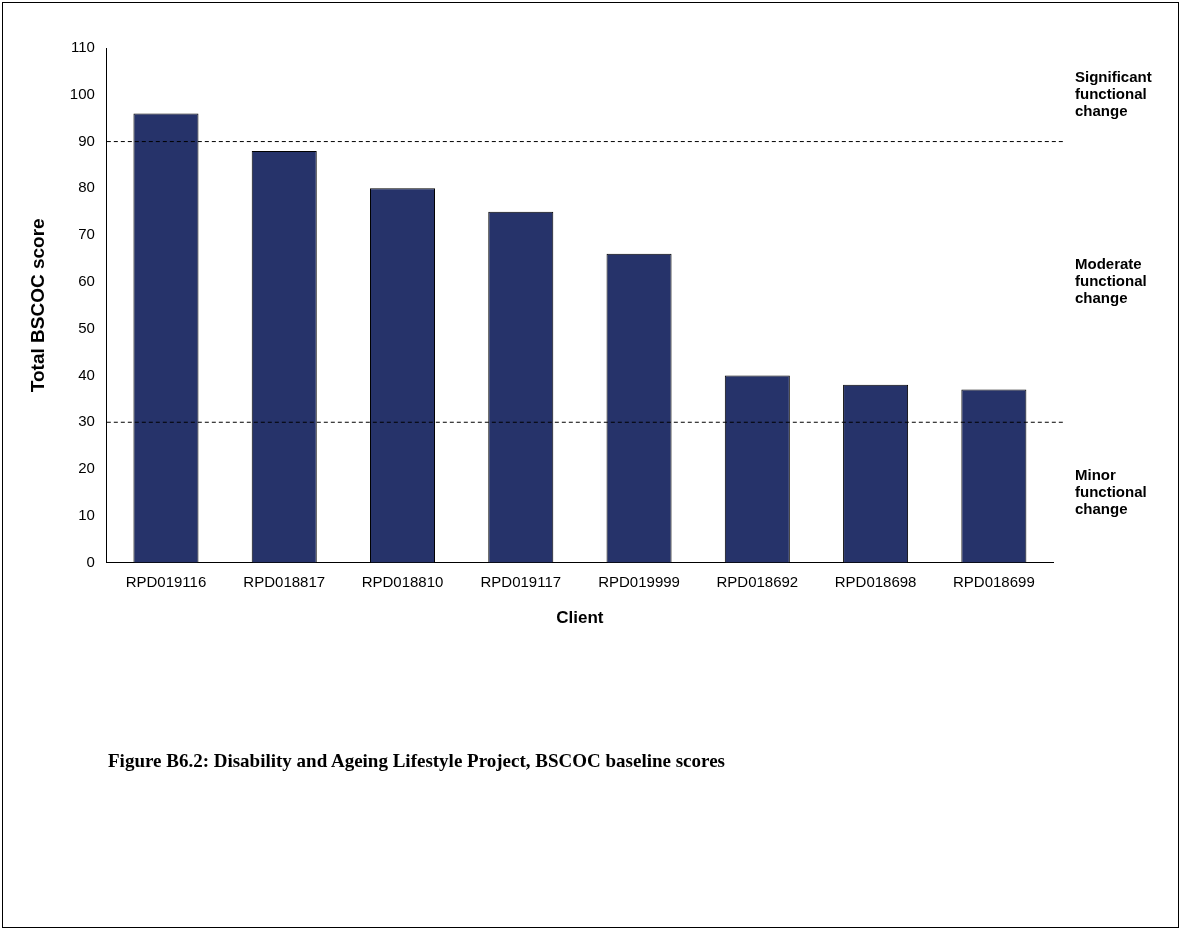 The image size is (1183, 932). Describe the element at coordinates (166, 581) in the screenshot. I see `x-tick-label: RPD019116` at that location.